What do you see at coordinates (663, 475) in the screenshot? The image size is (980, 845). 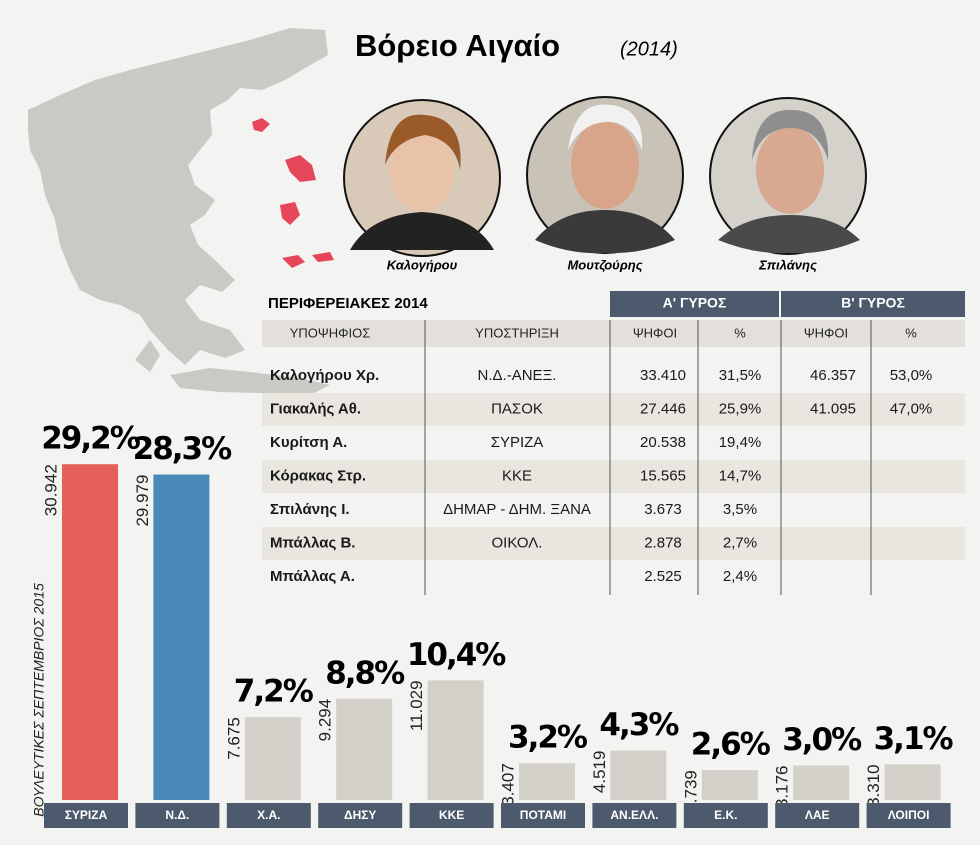 I see `table-cell: 15.565` at bounding box center [663, 475].